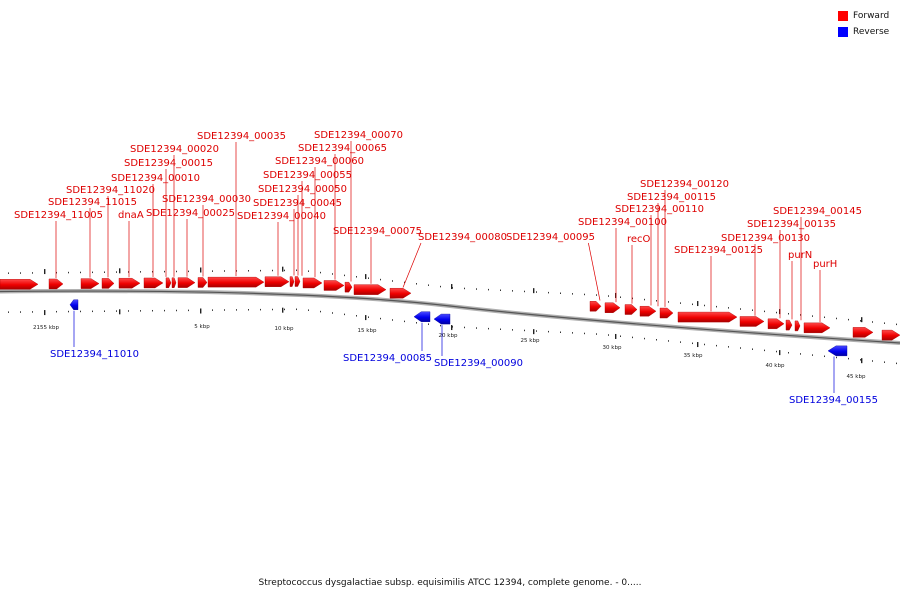 The image size is (900, 600). What do you see at coordinates (168, 163) in the screenshot?
I see `forward-gene-label: SDE12394_00015` at bounding box center [168, 163].